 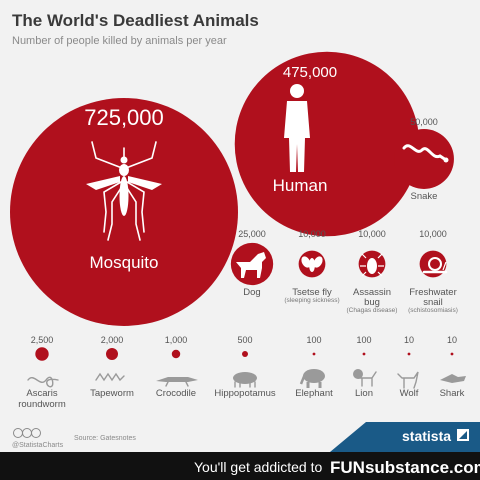 What do you see at coordinates (409, 354) in the screenshot?
I see `bubble-wolf` at bounding box center [409, 354].